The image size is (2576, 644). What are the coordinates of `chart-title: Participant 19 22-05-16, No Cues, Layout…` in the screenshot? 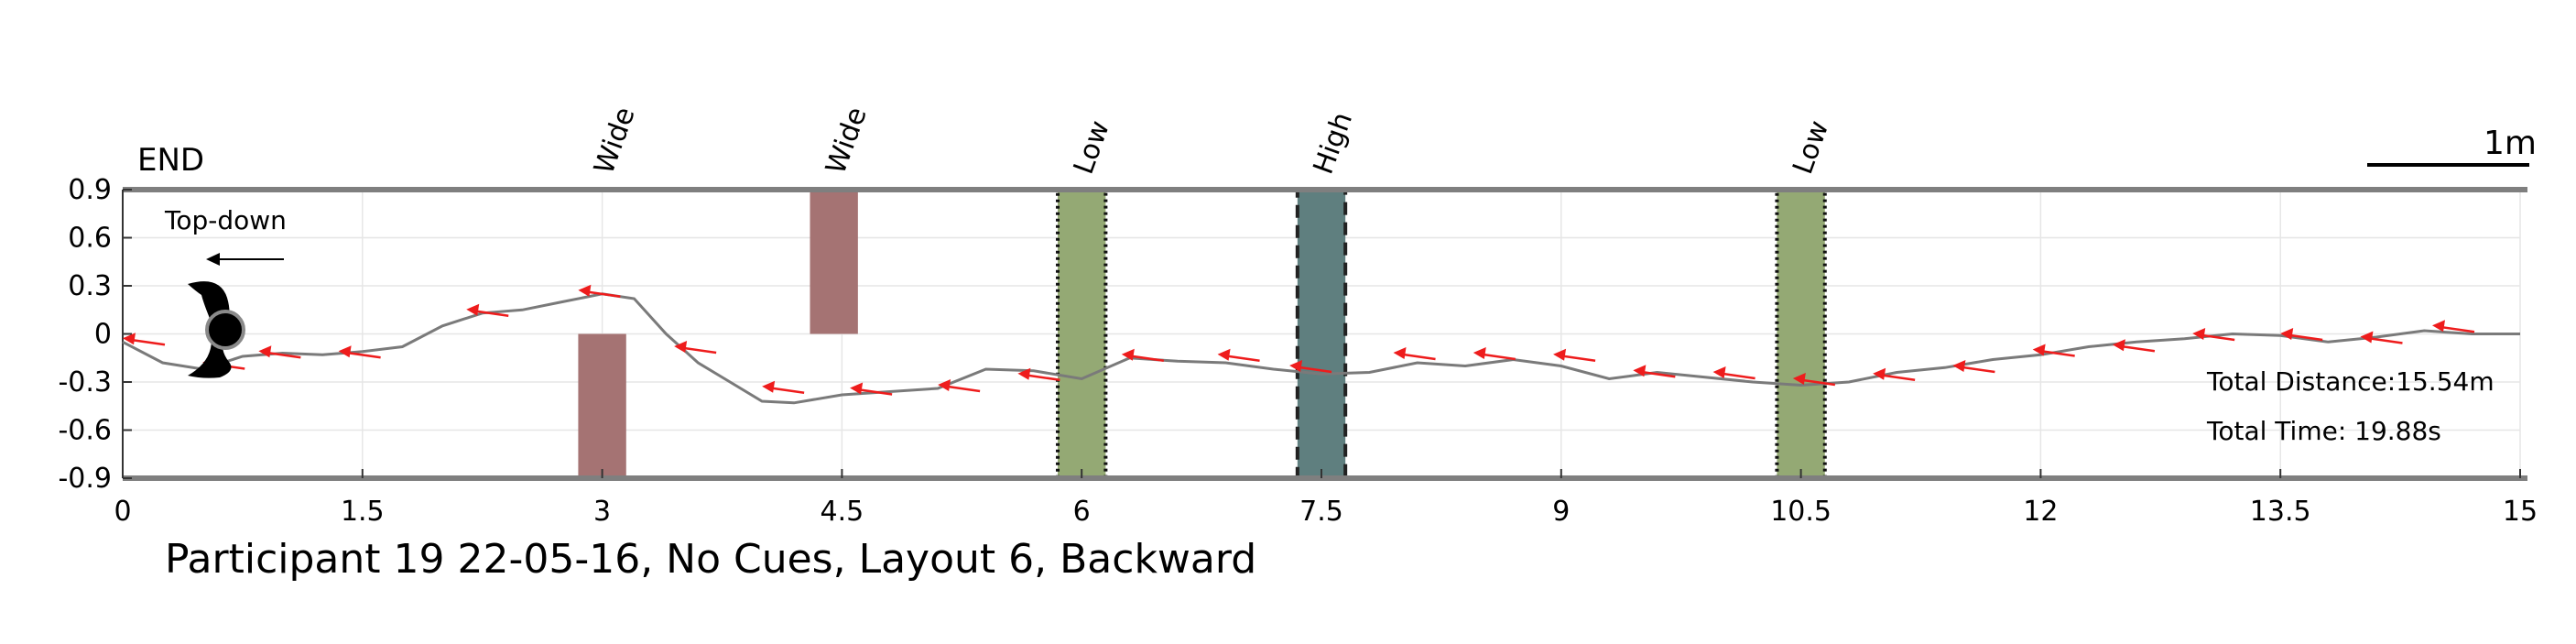 It's located at (710, 559).